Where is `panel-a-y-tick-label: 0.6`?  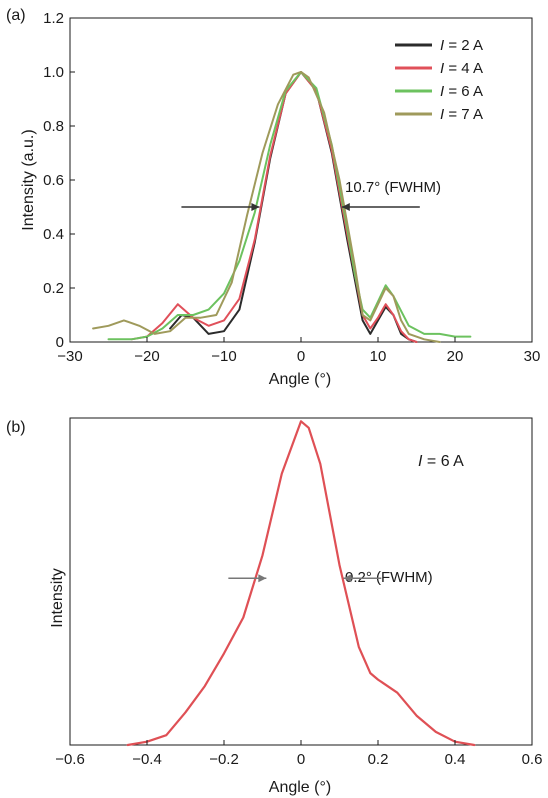
panel-a-y-tick-label: 0.6 is located at coordinates (53, 180).